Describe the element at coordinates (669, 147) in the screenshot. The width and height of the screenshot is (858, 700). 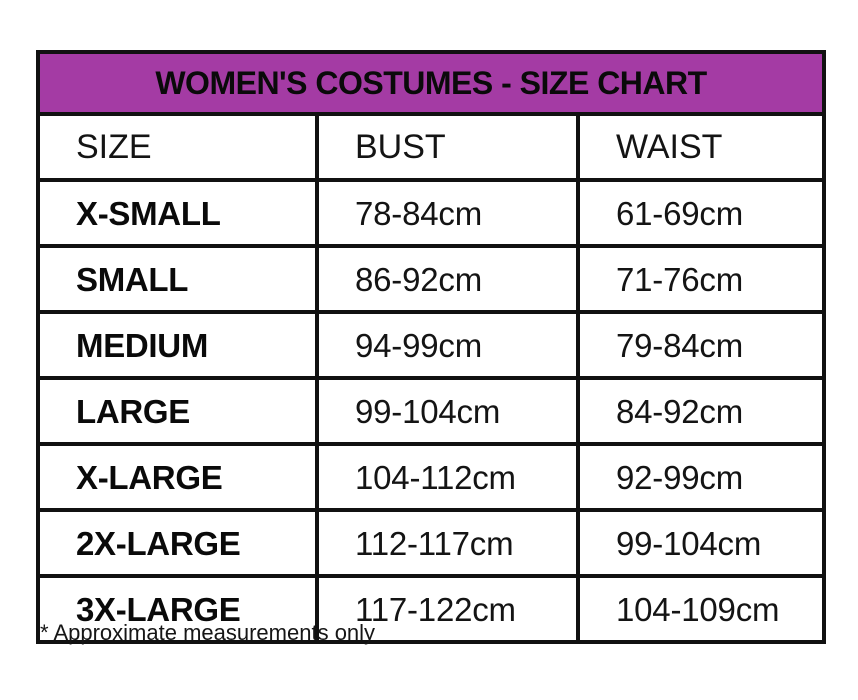
I see `column-header-waist: WAIST` at that location.